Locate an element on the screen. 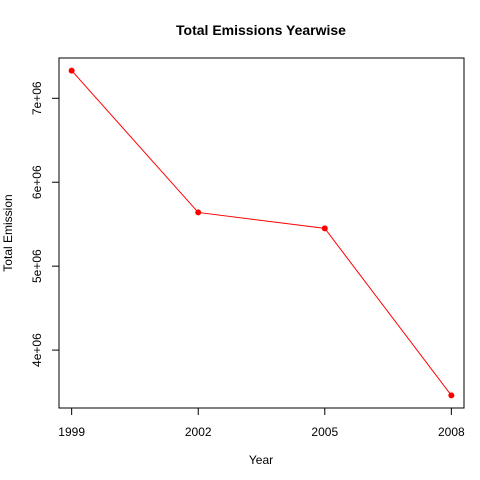  x-tick-label: 2002 is located at coordinates (198, 432).